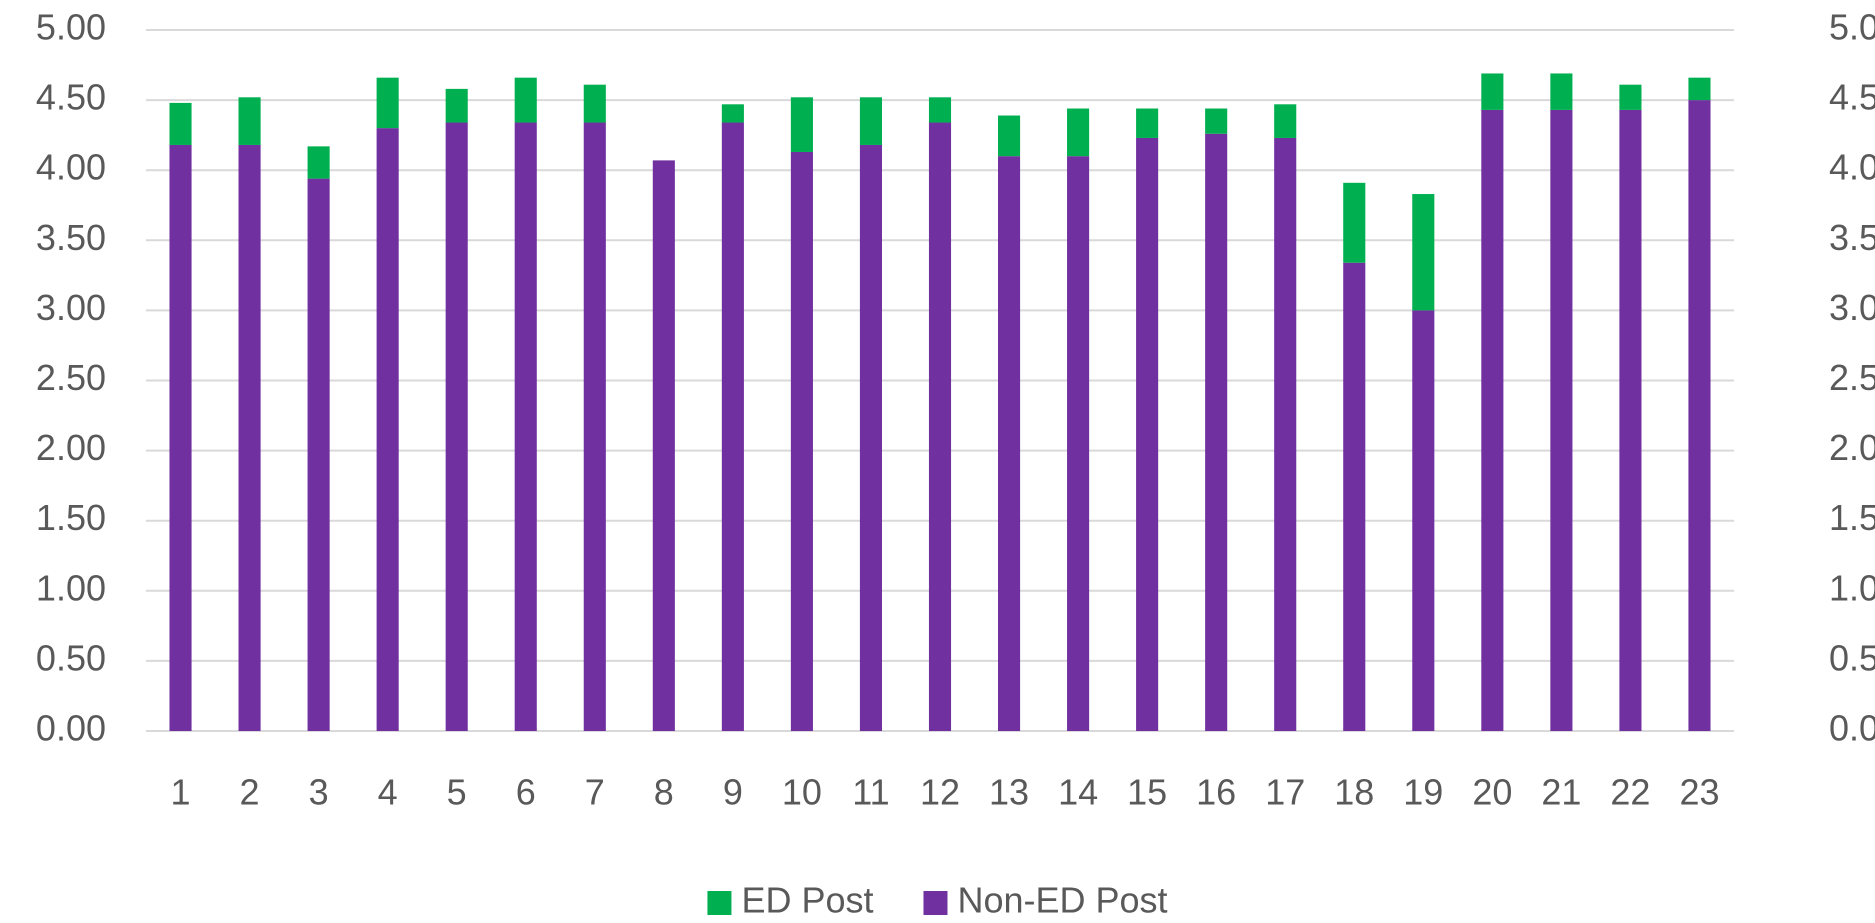 Image resolution: width=1875 pixels, height=923 pixels. Describe the element at coordinates (457, 792) in the screenshot. I see `x-tick-label: 5` at that location.